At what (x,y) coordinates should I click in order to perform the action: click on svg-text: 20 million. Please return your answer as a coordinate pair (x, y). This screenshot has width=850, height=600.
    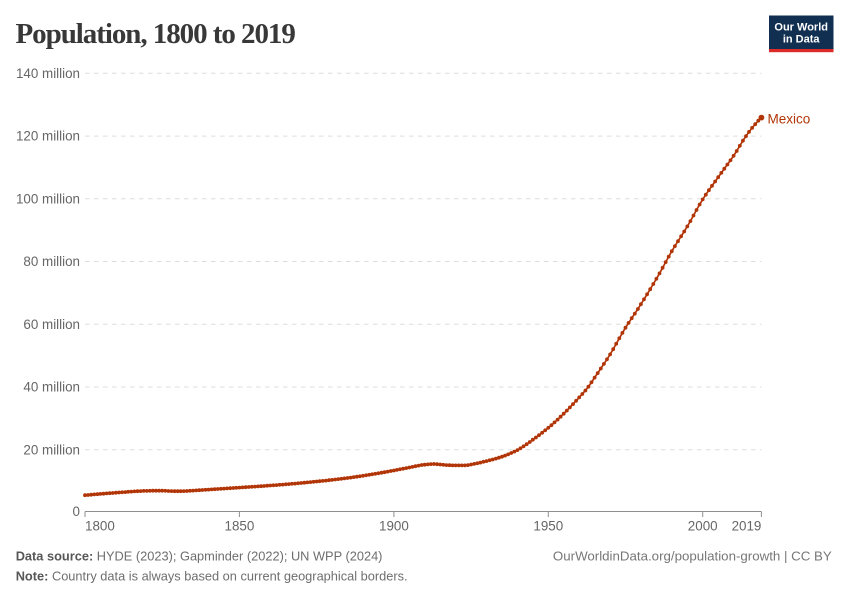
    Looking at the image, I should click on (51, 449).